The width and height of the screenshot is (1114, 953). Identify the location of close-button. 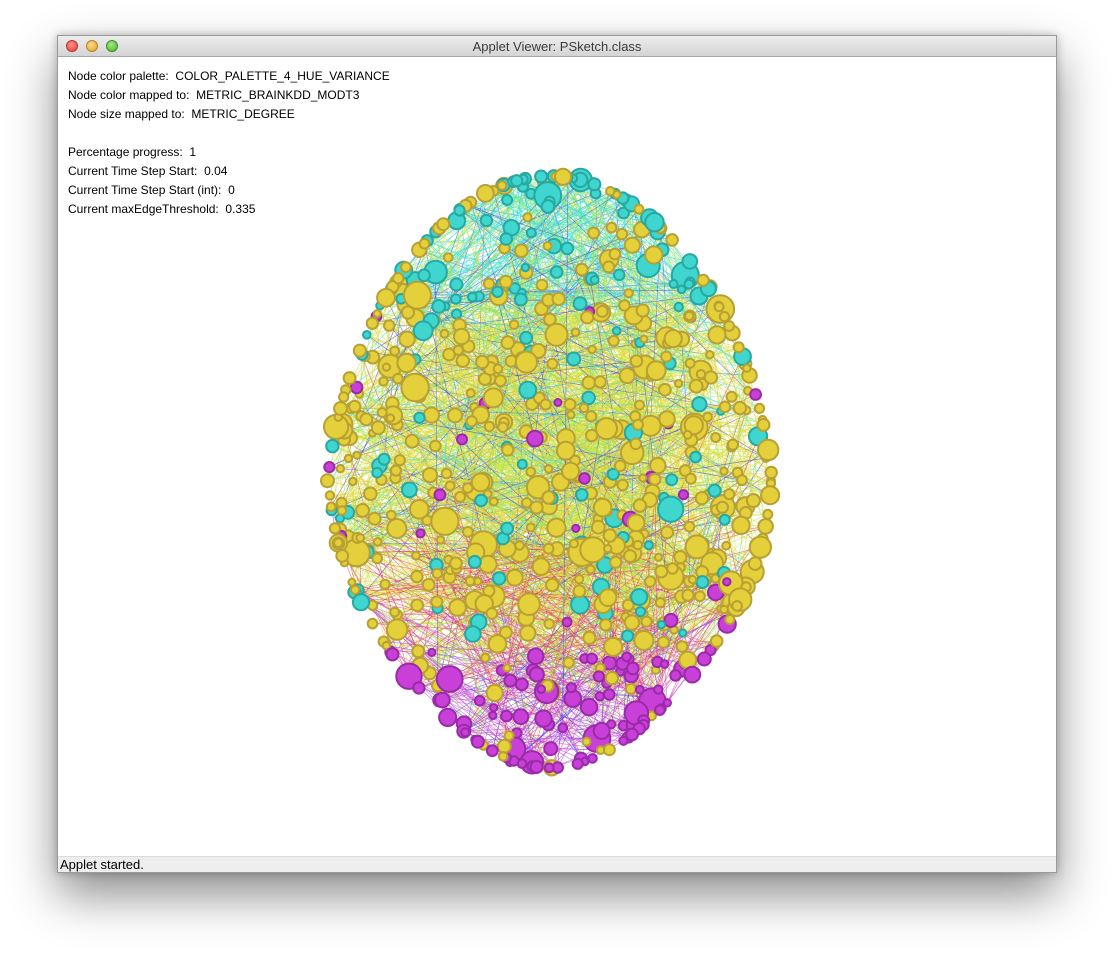
(72, 46).